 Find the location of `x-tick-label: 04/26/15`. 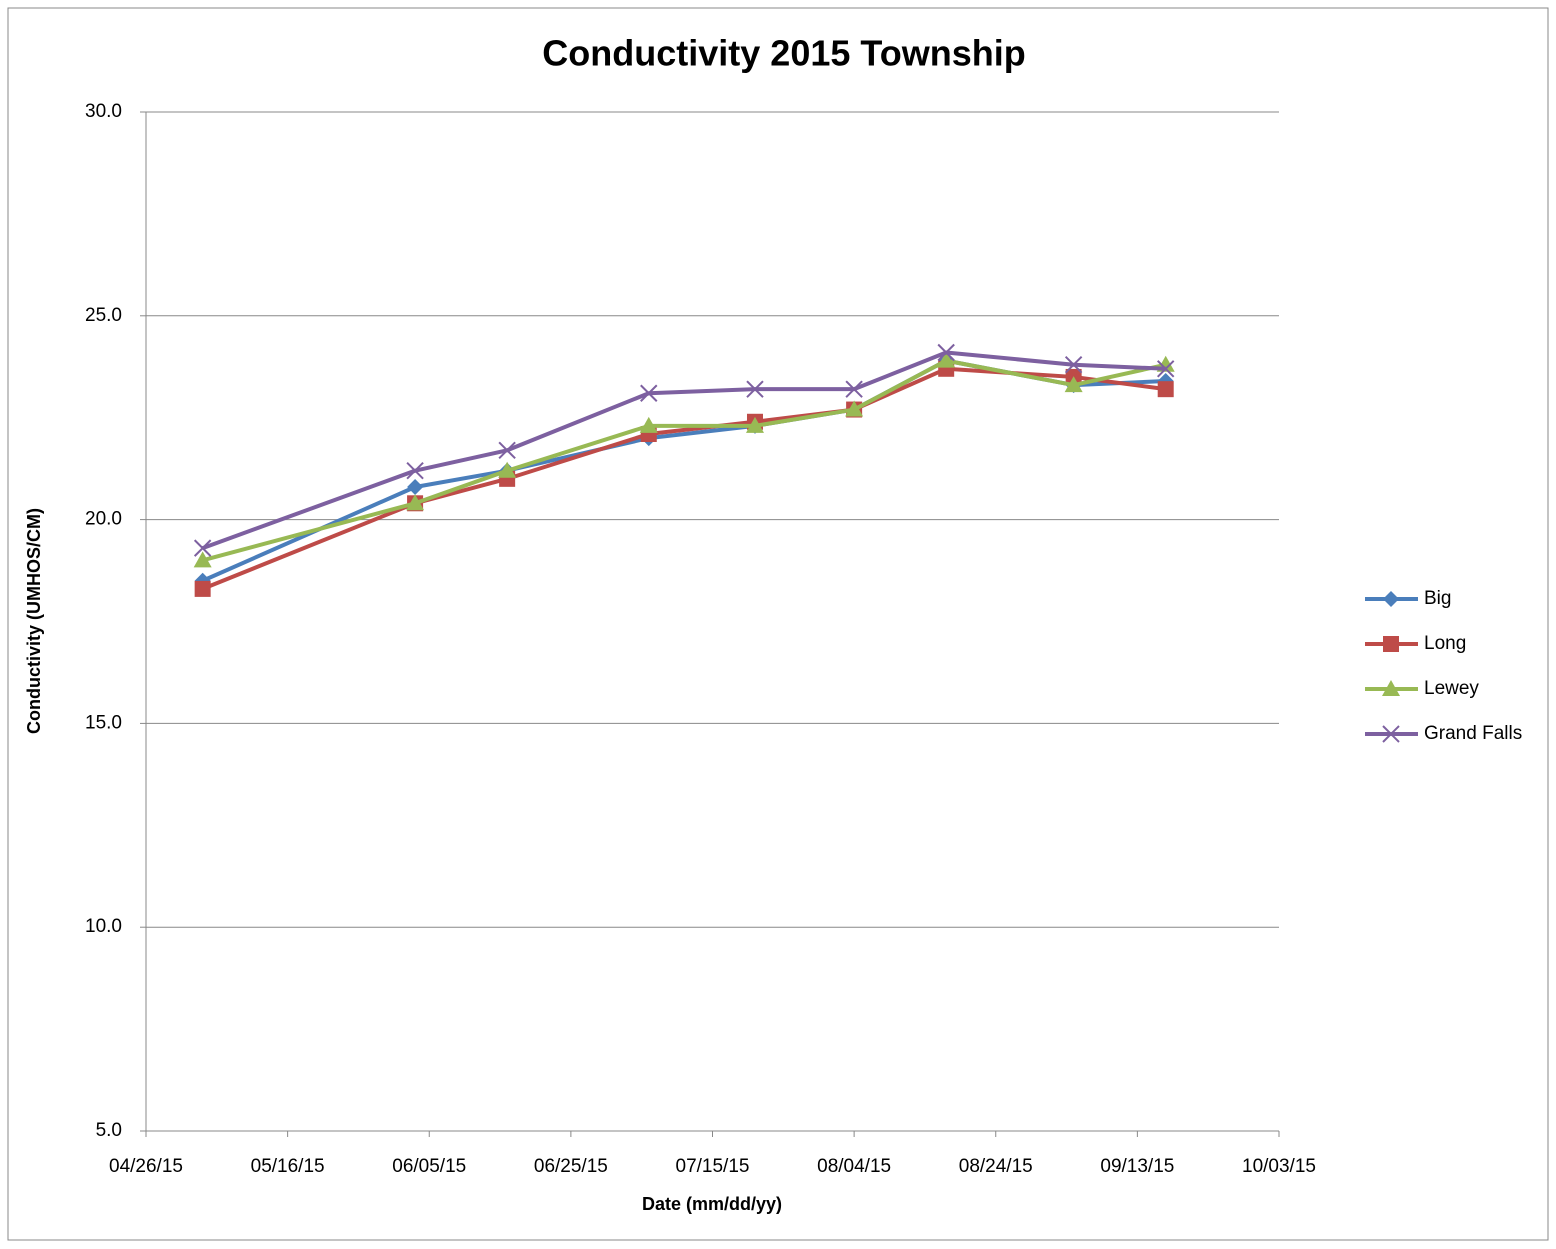

x-tick-label: 04/26/15 is located at coordinates (146, 1166).